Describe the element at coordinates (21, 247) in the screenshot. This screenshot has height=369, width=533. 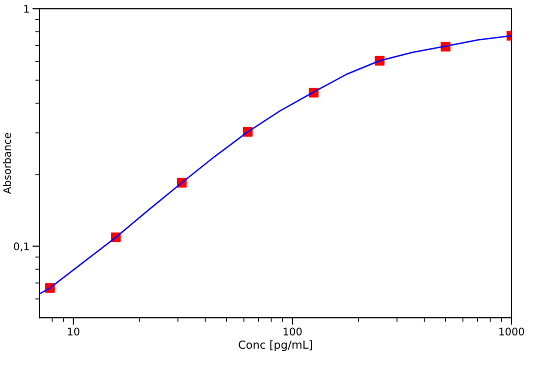
I see `y-tick-label: 0,1` at that location.